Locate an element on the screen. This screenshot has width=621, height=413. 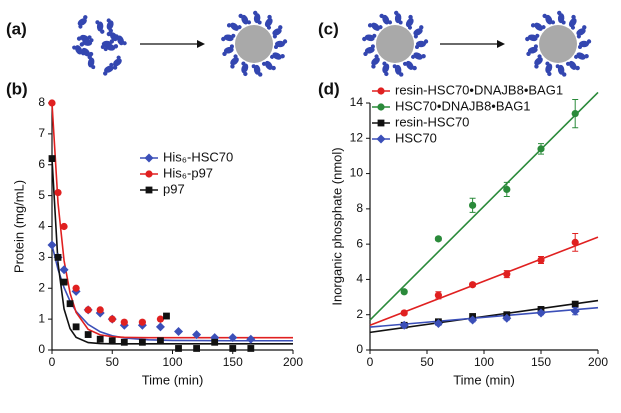
x-tick-label: 100 is located at coordinates (484, 362).